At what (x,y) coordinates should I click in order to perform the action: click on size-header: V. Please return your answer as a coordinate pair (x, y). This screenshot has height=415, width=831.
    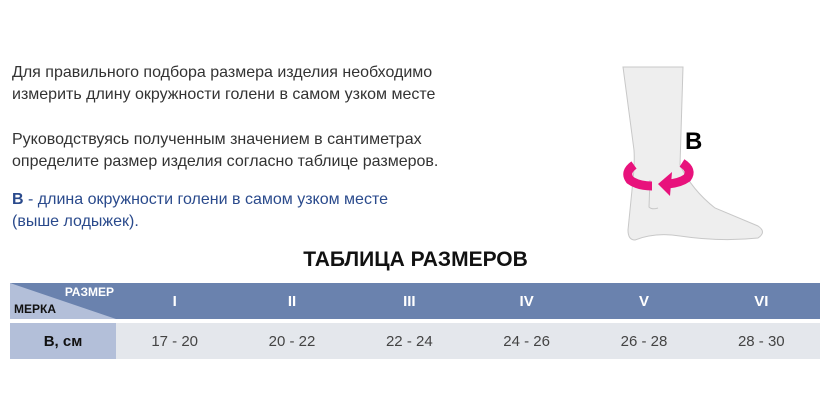
    Looking at the image, I should click on (643, 301).